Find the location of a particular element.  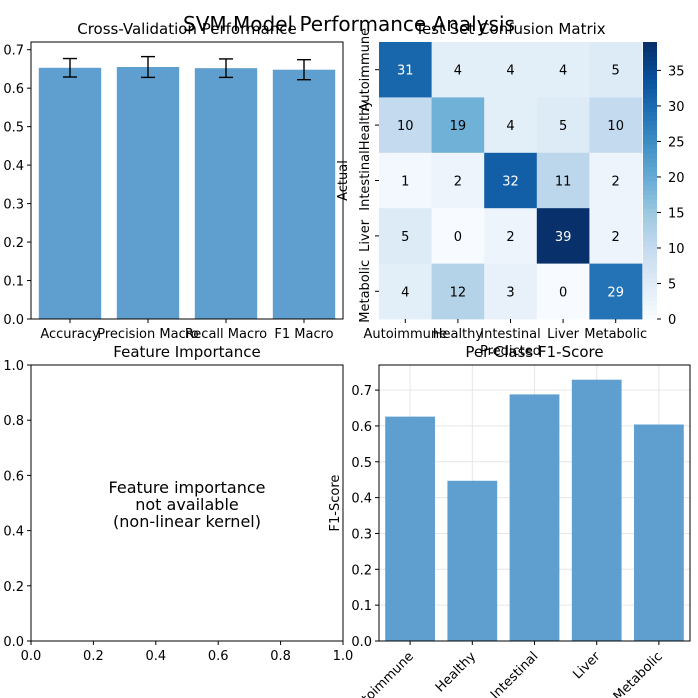

cm-x-tick-label: Liver is located at coordinates (563, 334).